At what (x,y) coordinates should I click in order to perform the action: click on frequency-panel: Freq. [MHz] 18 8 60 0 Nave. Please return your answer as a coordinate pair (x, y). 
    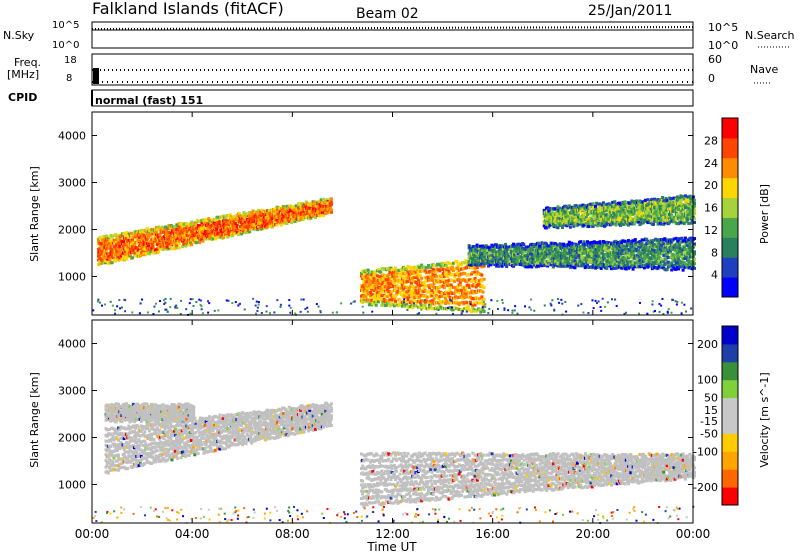
    Looking at the image, I should click on (392, 69).